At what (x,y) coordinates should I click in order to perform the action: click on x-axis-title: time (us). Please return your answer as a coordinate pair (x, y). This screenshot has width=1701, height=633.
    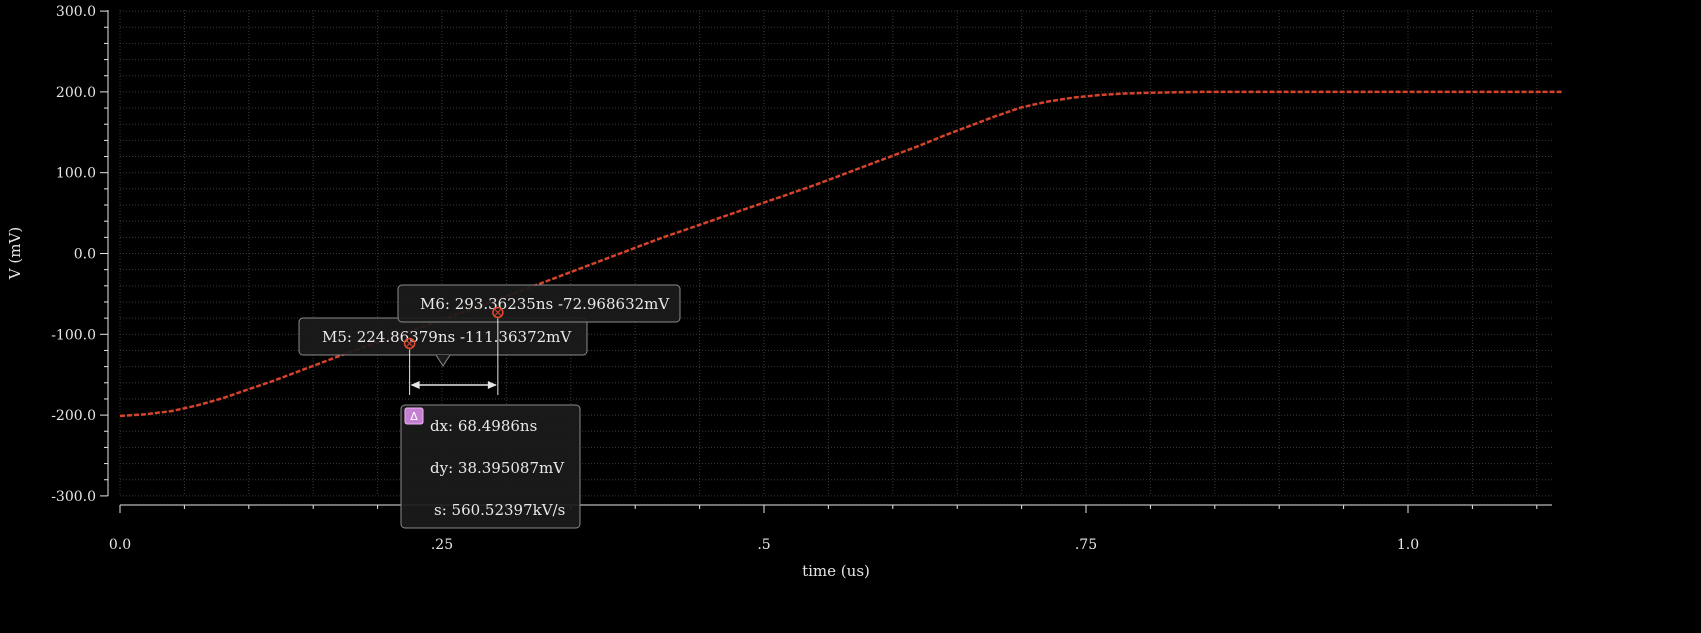
    Looking at the image, I should click on (836, 571).